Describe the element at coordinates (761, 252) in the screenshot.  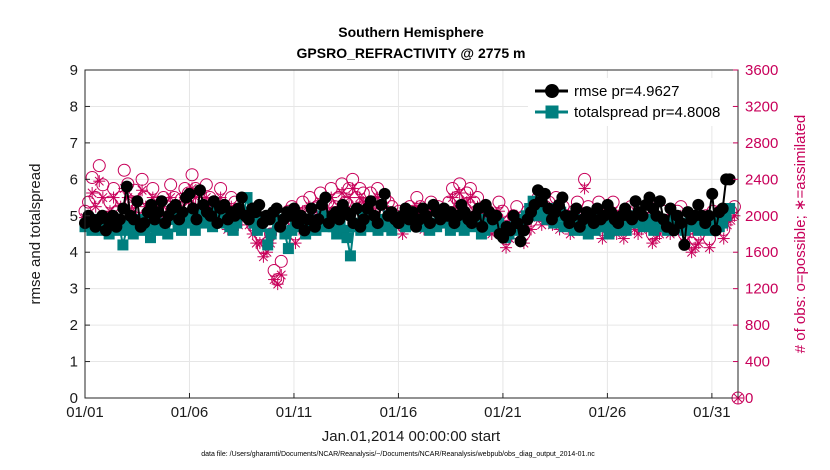
I see `y-tick-label-right: 1600` at that location.